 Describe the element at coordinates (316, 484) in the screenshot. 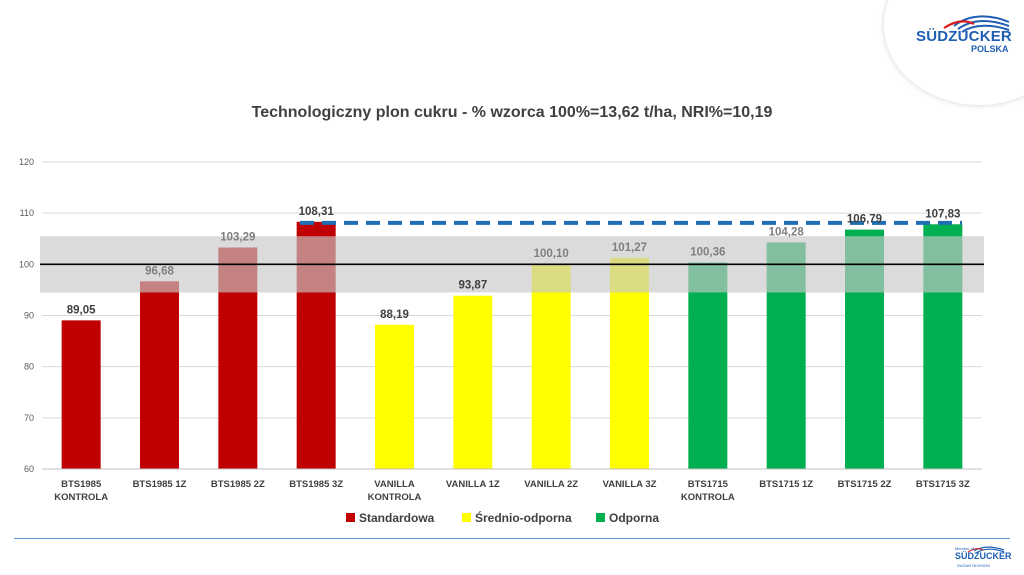

I see `x-tick-label: BTS1985 3Z` at that location.